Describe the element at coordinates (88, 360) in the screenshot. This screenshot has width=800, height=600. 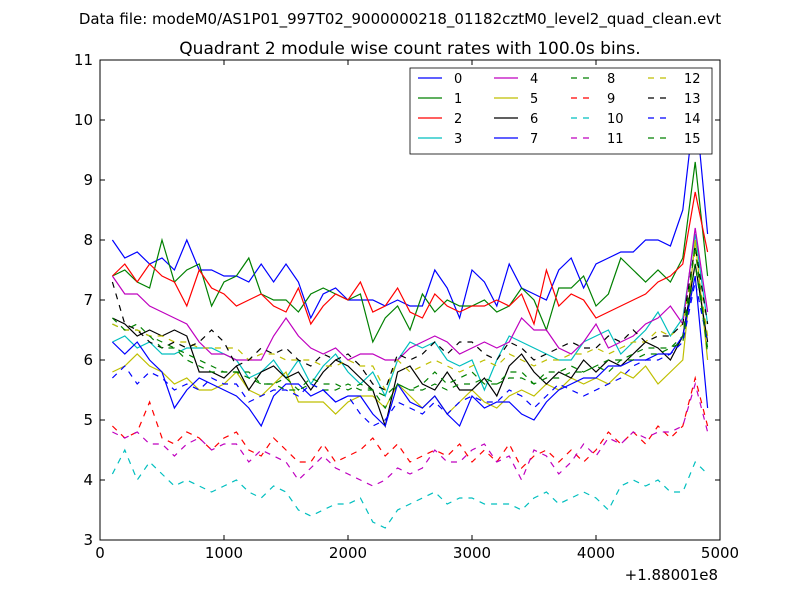
I see `y-tick-label: 6` at that location.